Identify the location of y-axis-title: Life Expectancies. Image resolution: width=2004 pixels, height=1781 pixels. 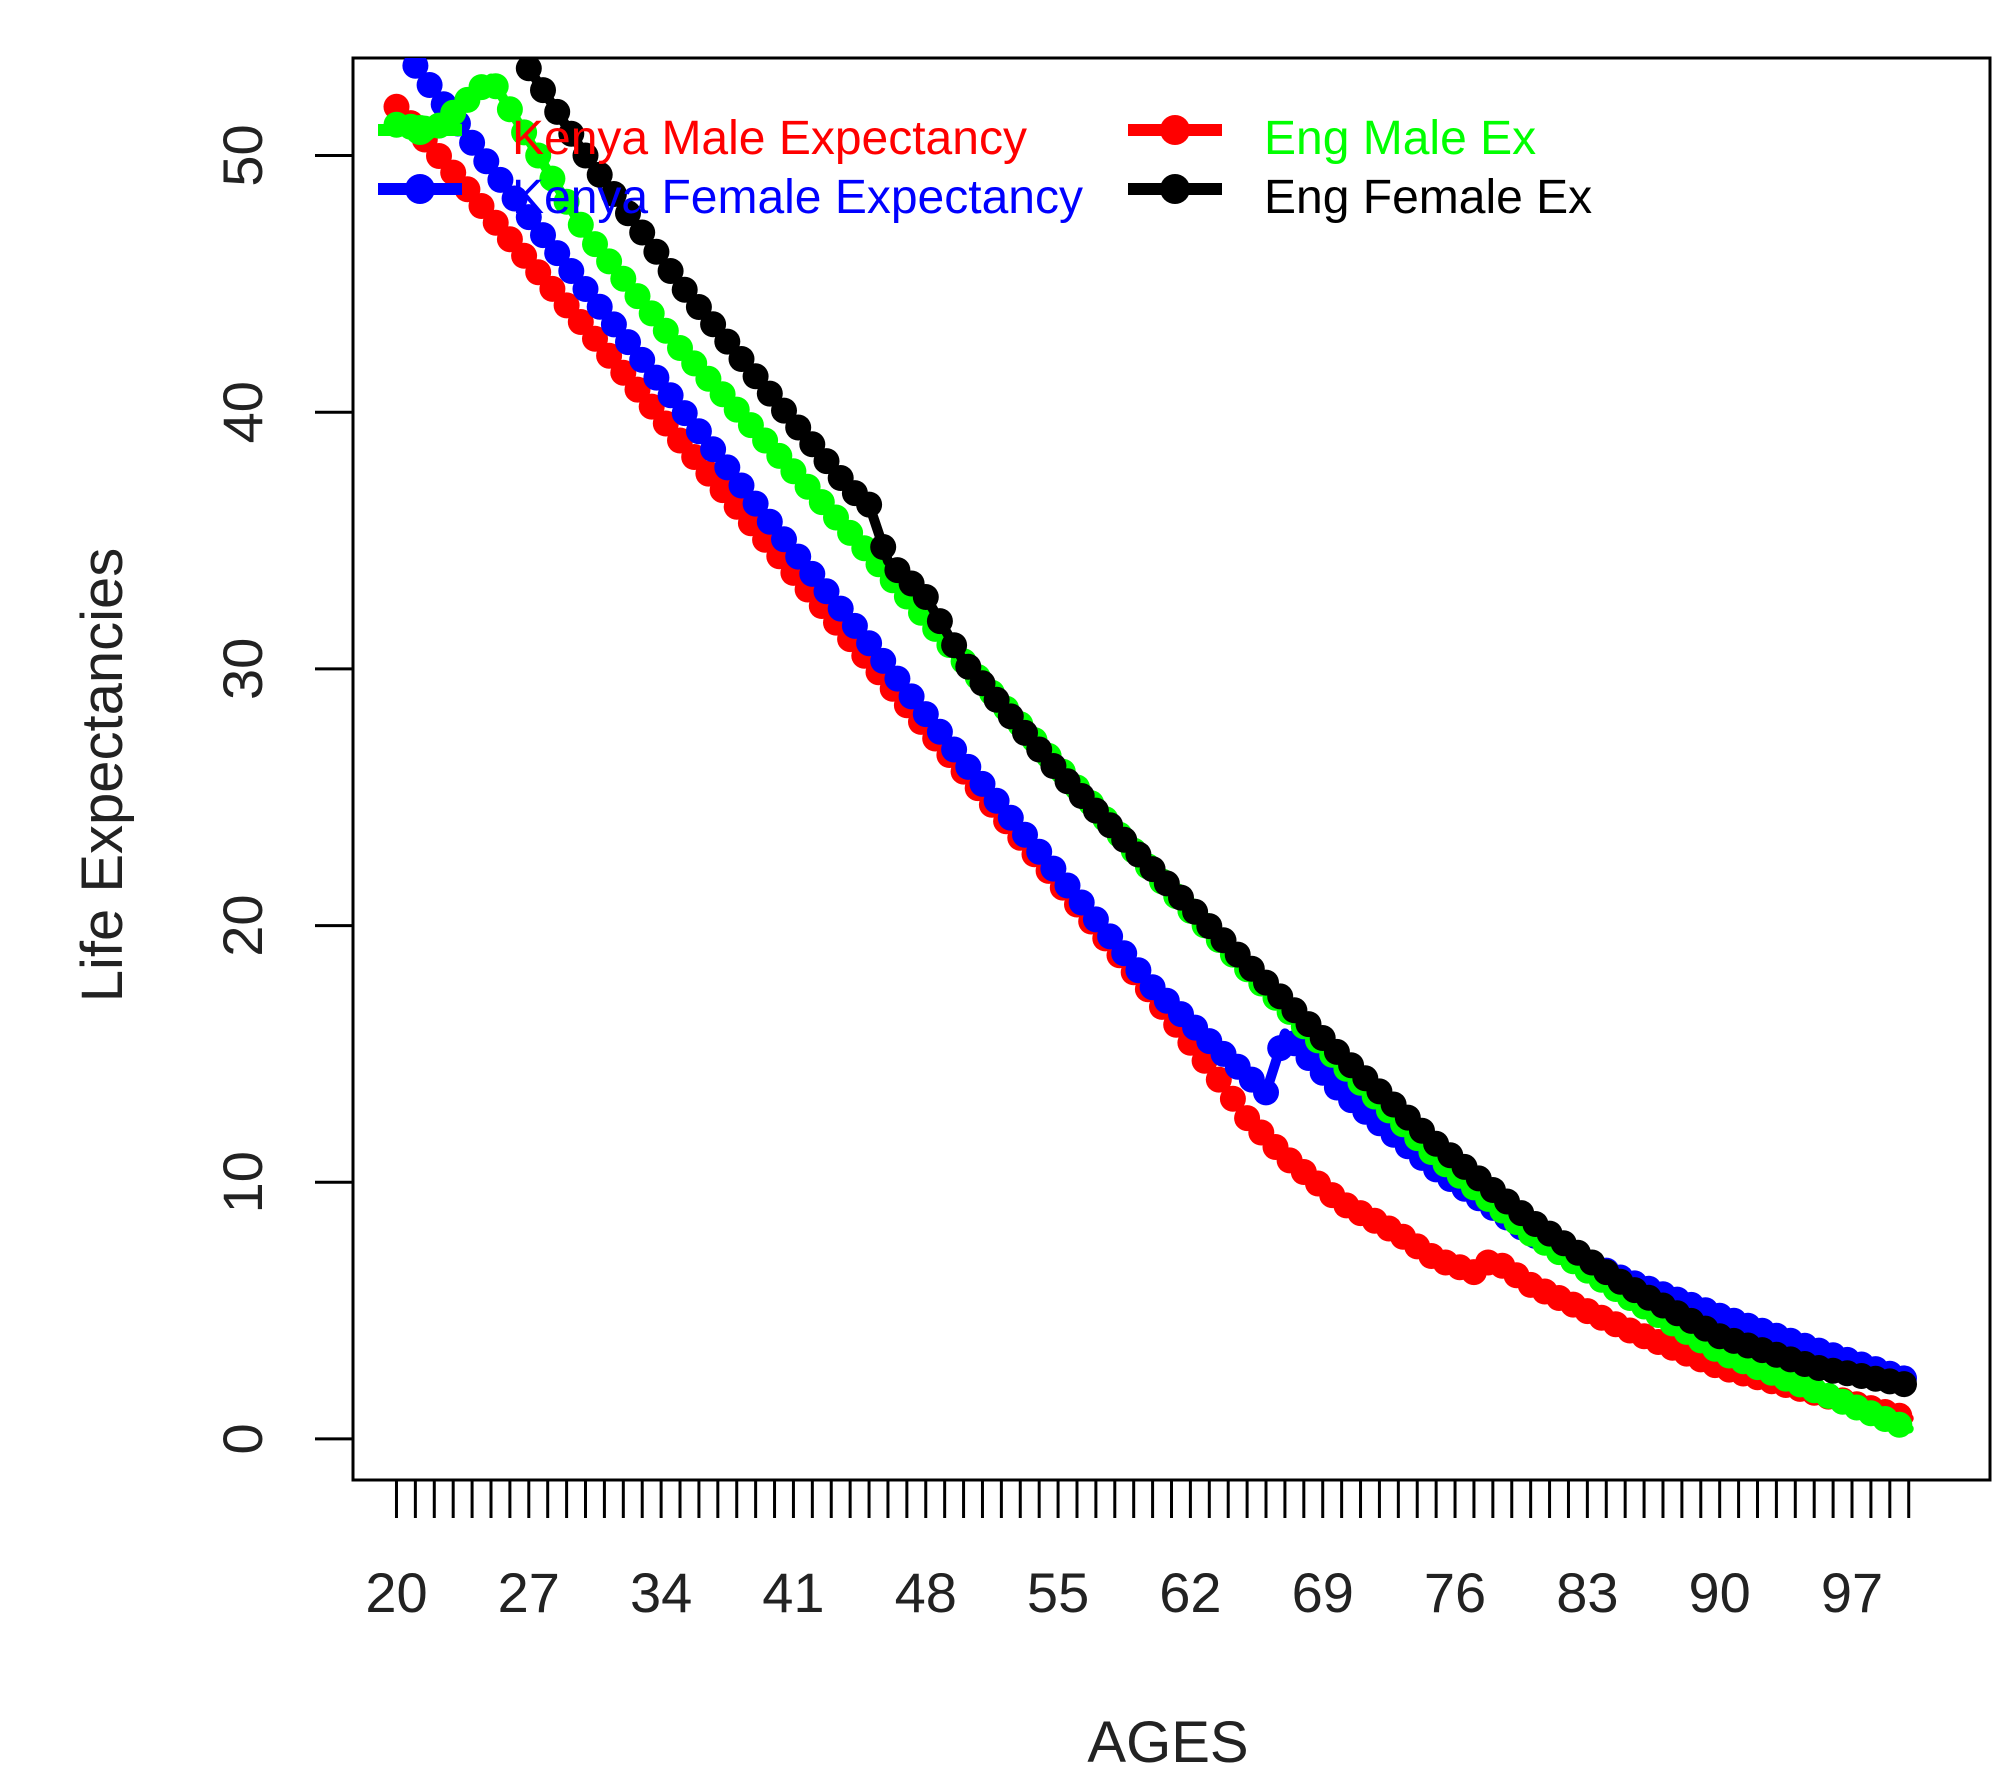
(102, 775).